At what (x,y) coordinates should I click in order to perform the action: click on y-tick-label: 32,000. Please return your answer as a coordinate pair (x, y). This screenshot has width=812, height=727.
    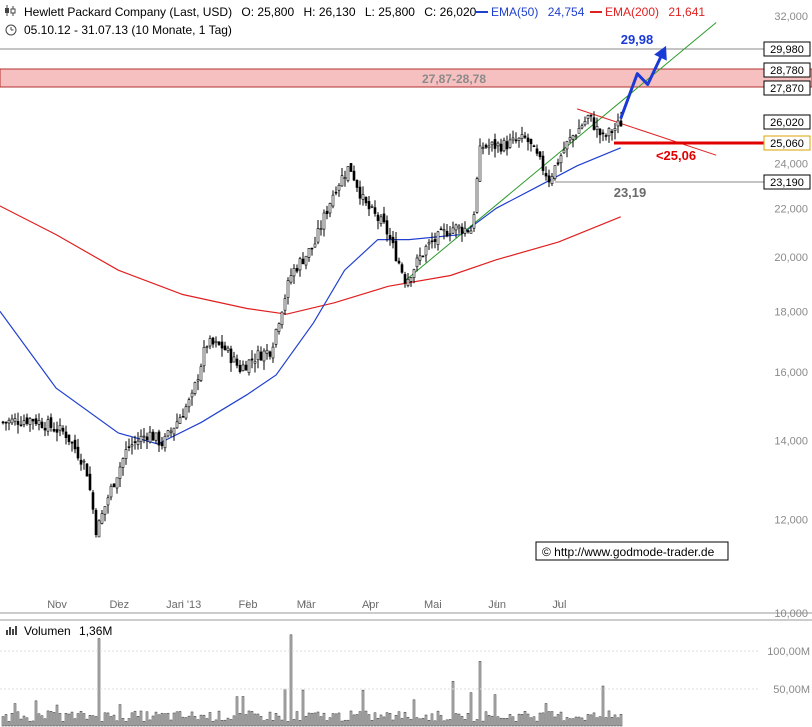
    Looking at the image, I should click on (791, 17).